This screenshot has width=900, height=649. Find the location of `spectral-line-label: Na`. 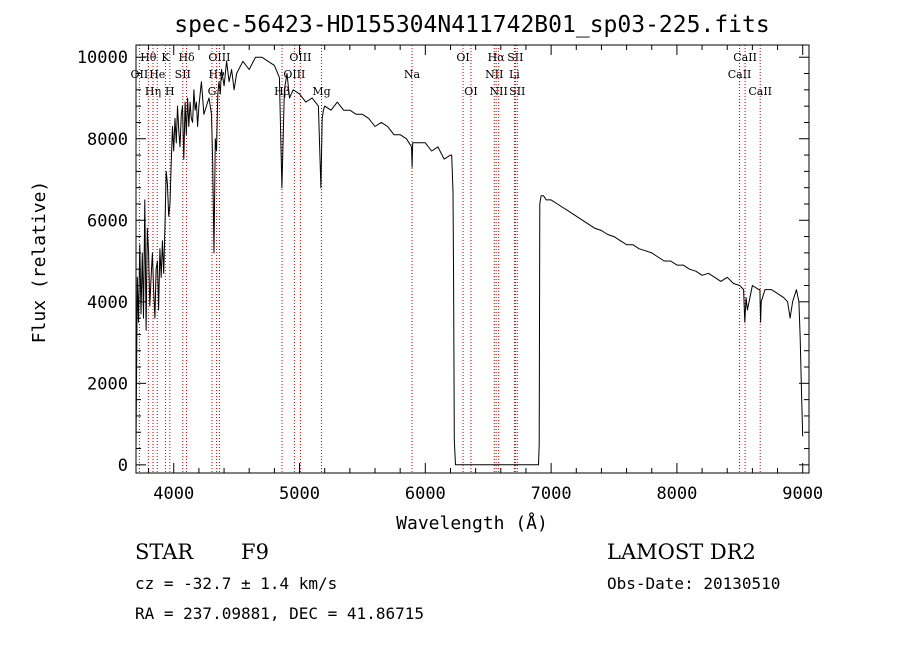

spectral-line-label: Na is located at coordinates (412, 74).